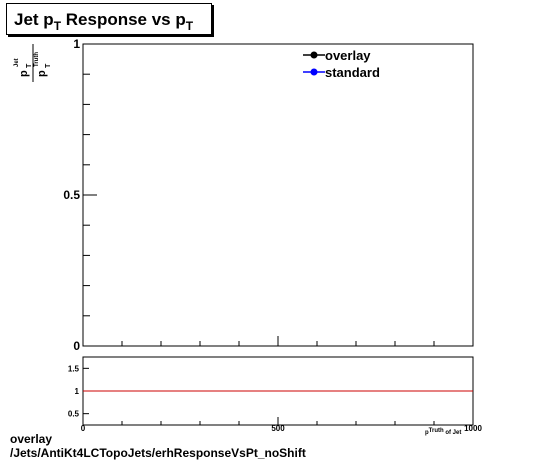 This screenshot has width=546, height=462. I want to click on ratio-y-tick-label: 1.5, so click(74, 368).